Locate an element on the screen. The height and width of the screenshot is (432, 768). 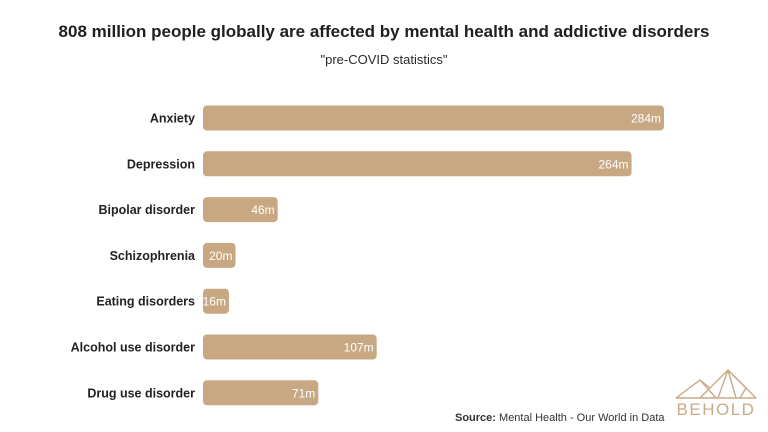
chart-subtitle: "pre-COVID statistics" is located at coordinates (384, 59).